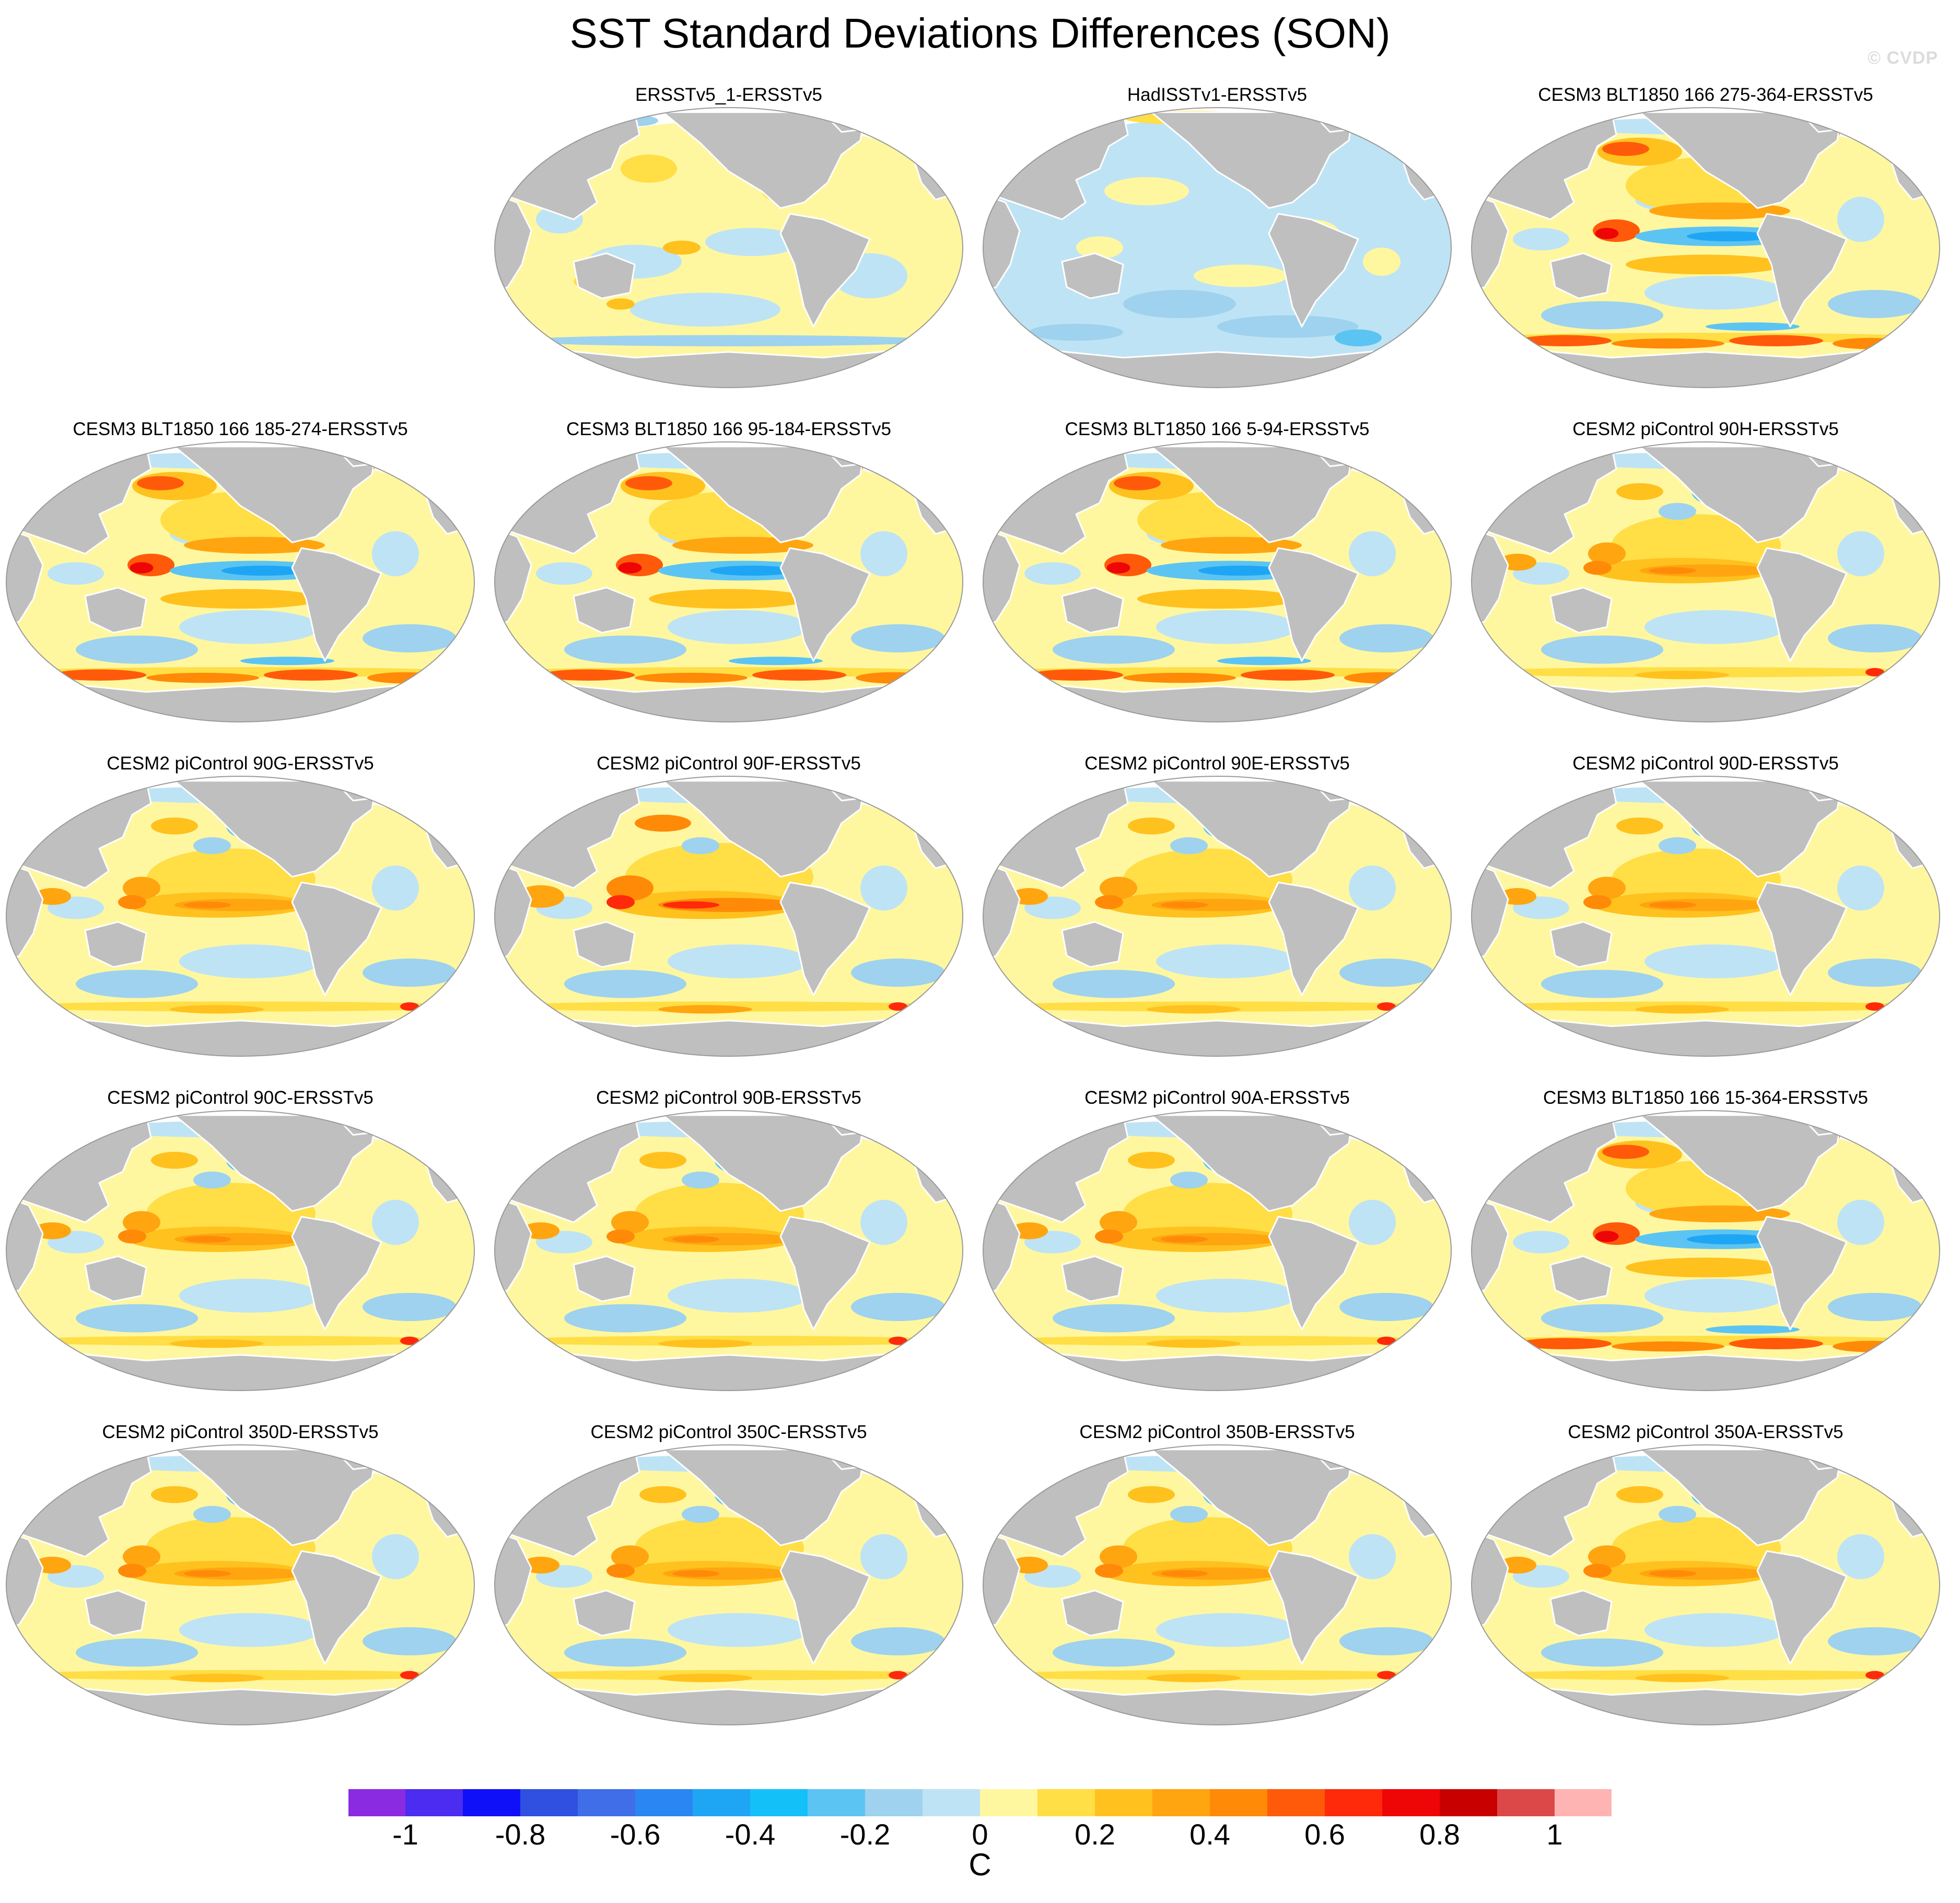  I want to click on panel-title: CESM2 piControl 90C-ERSSTv5, so click(240, 1098).